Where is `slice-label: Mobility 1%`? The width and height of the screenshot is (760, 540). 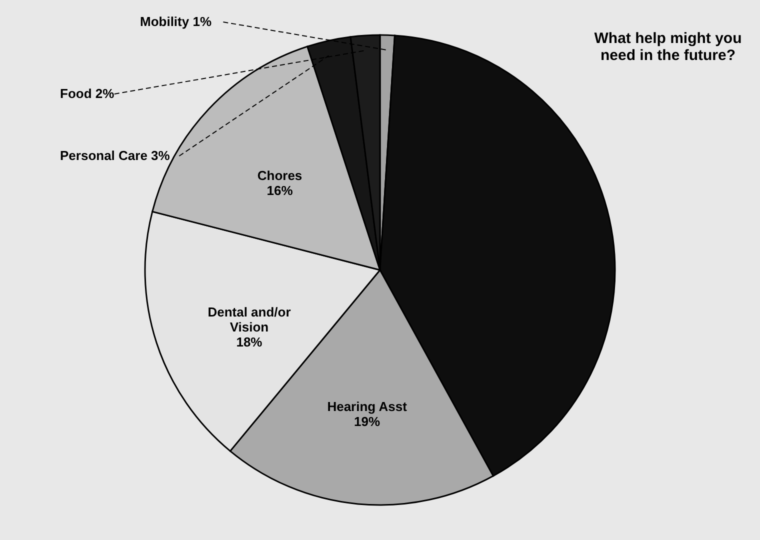
slice-label: Mobility 1% is located at coordinates (176, 21).